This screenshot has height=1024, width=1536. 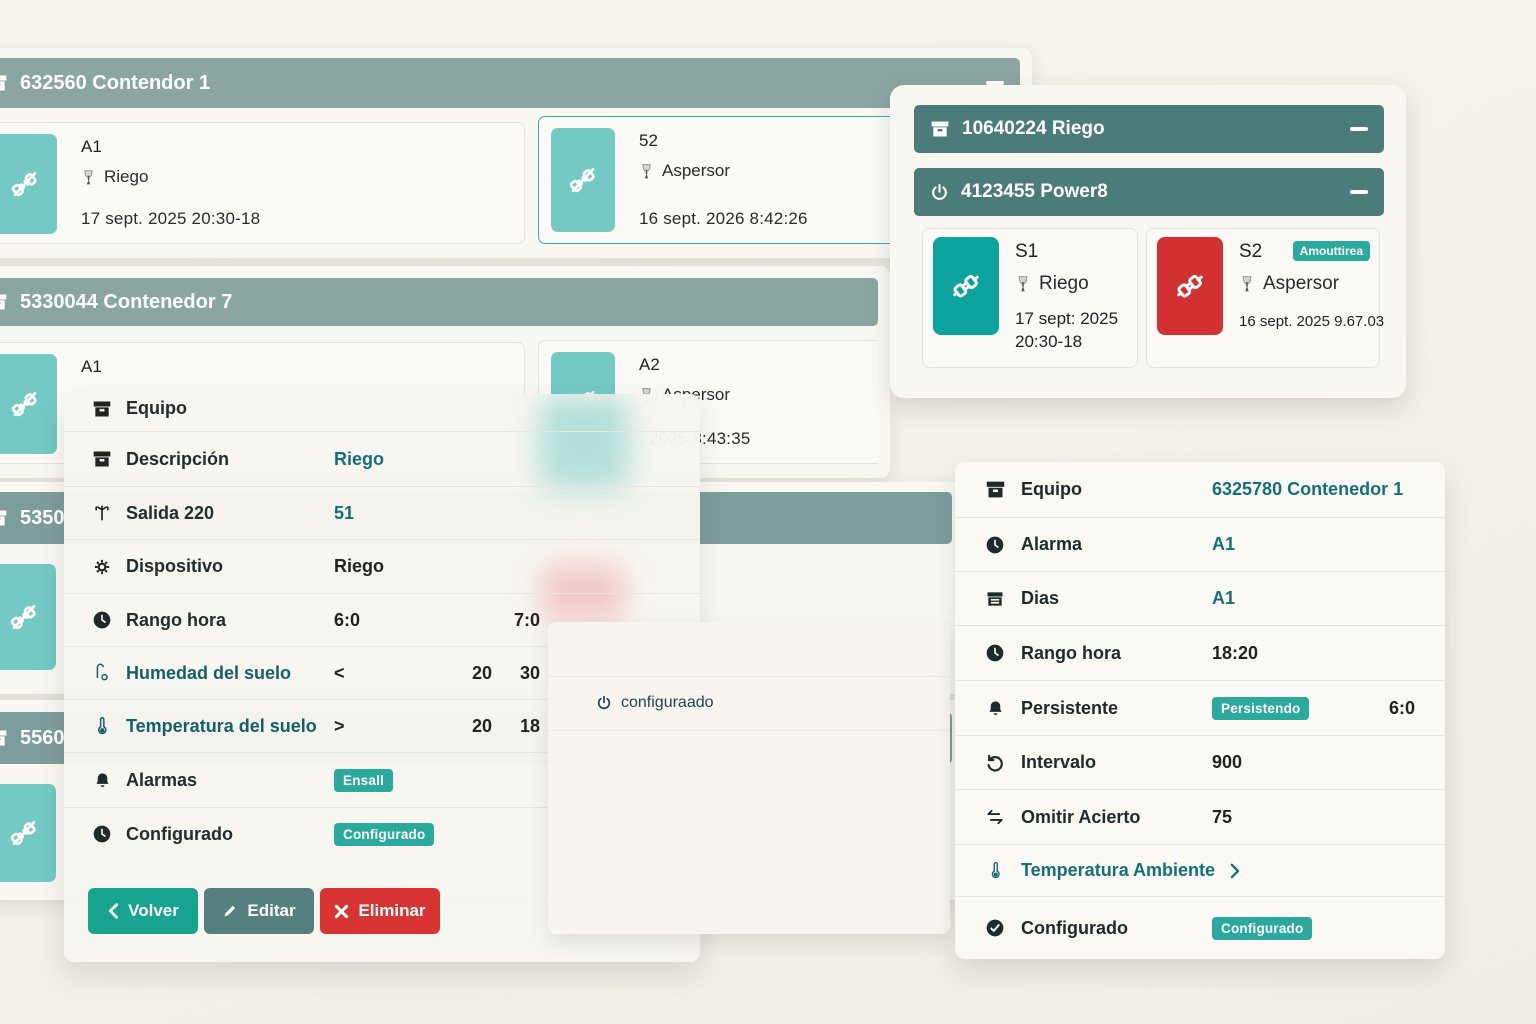 I want to click on power-header: 4123455 Power8, so click(x=1149, y=192).